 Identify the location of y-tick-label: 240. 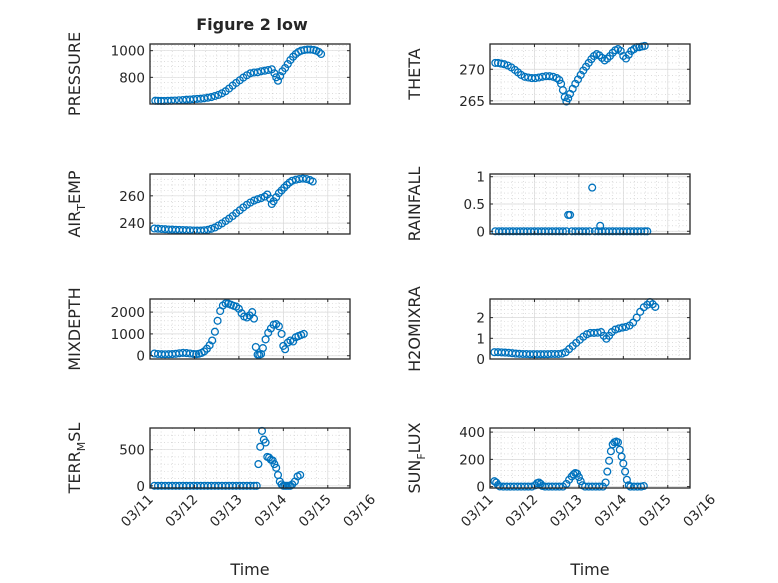
(132, 224).